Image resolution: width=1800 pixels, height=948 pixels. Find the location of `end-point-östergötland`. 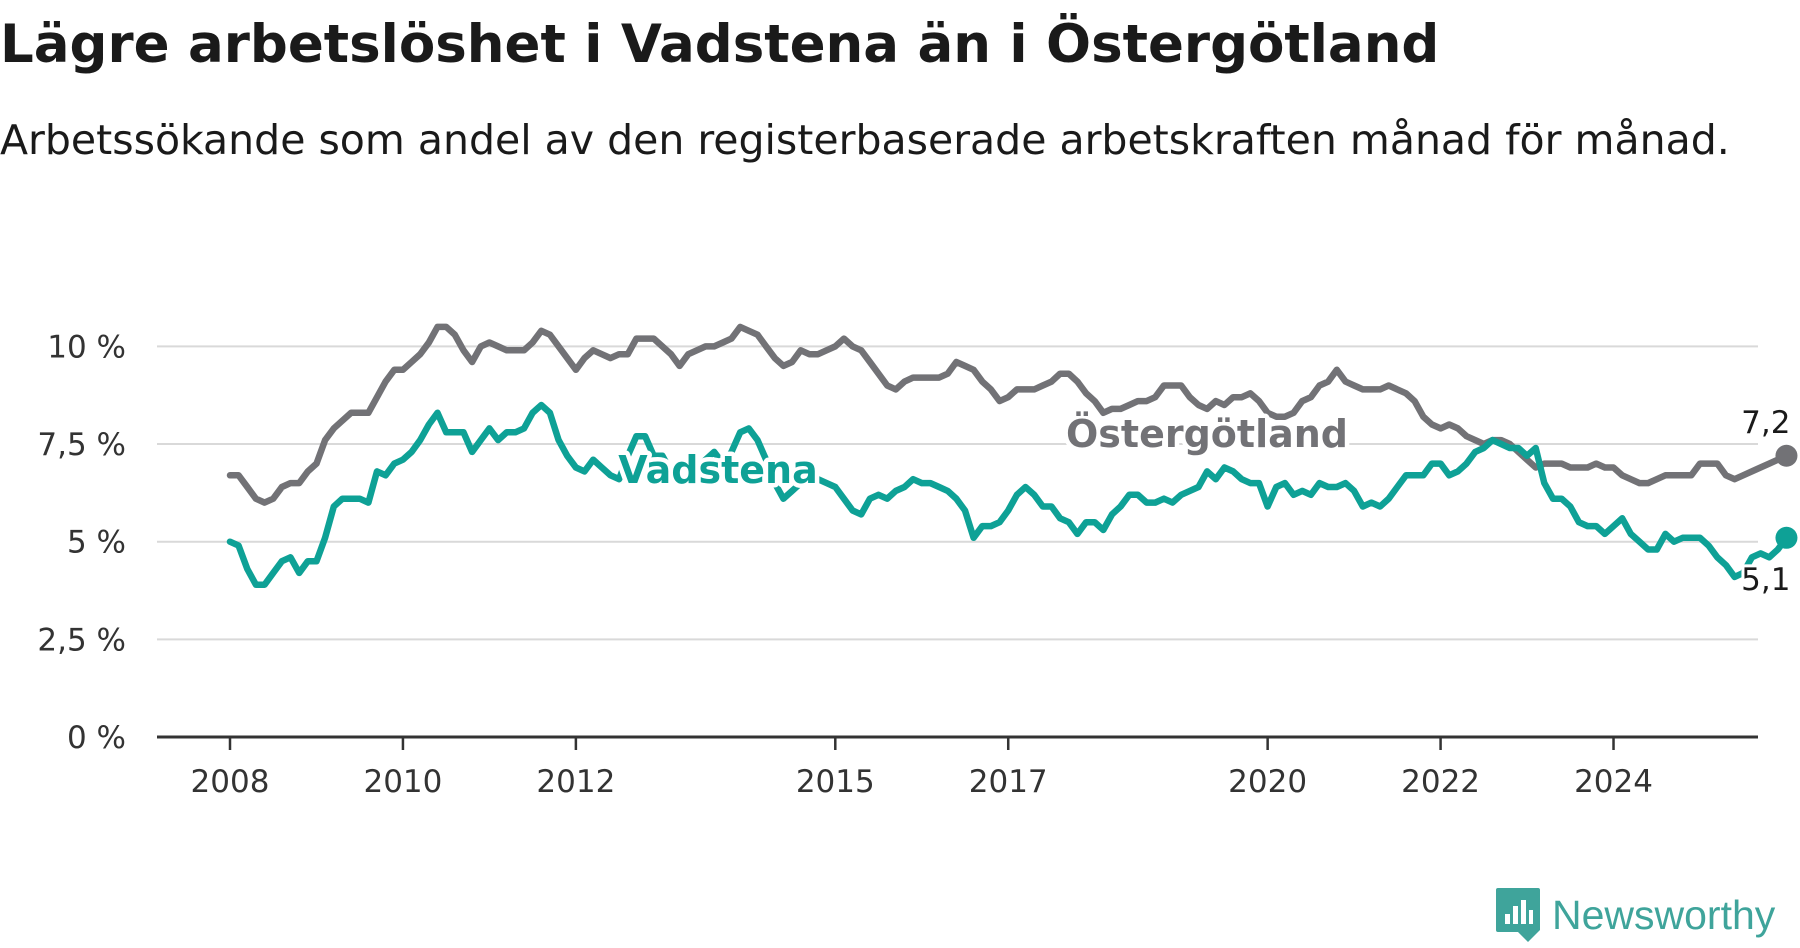

end-point-östergötland is located at coordinates (1786, 455).